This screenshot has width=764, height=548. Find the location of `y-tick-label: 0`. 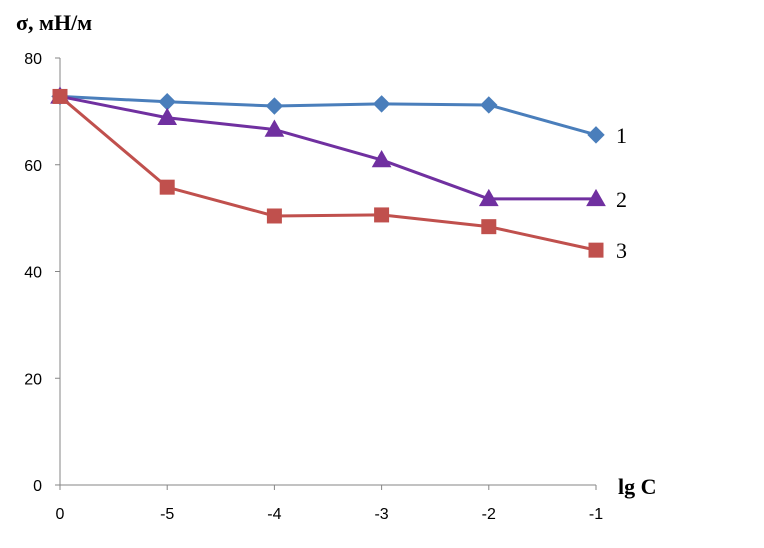

y-tick-label: 0 is located at coordinates (37, 486).